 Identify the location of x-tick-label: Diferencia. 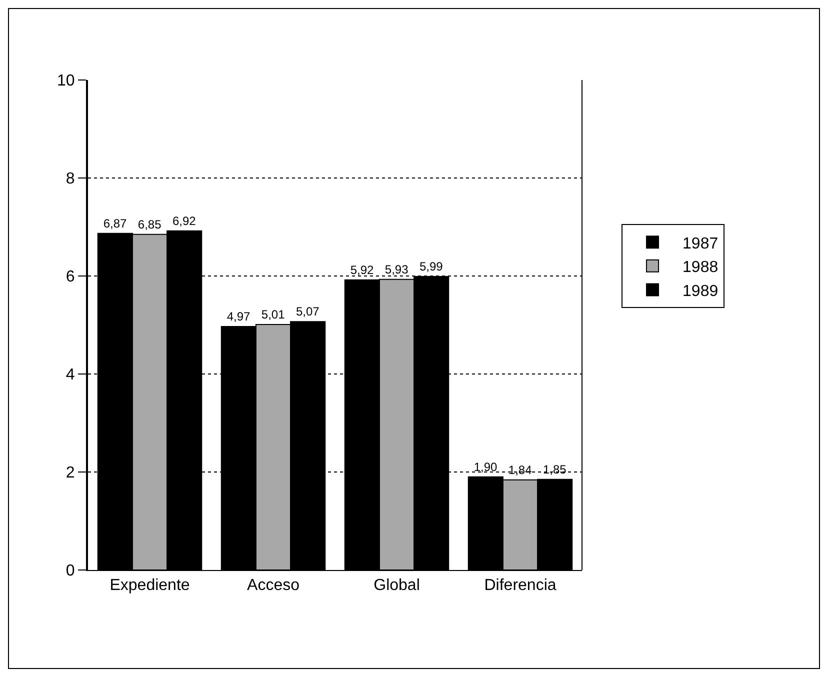
(520, 585).